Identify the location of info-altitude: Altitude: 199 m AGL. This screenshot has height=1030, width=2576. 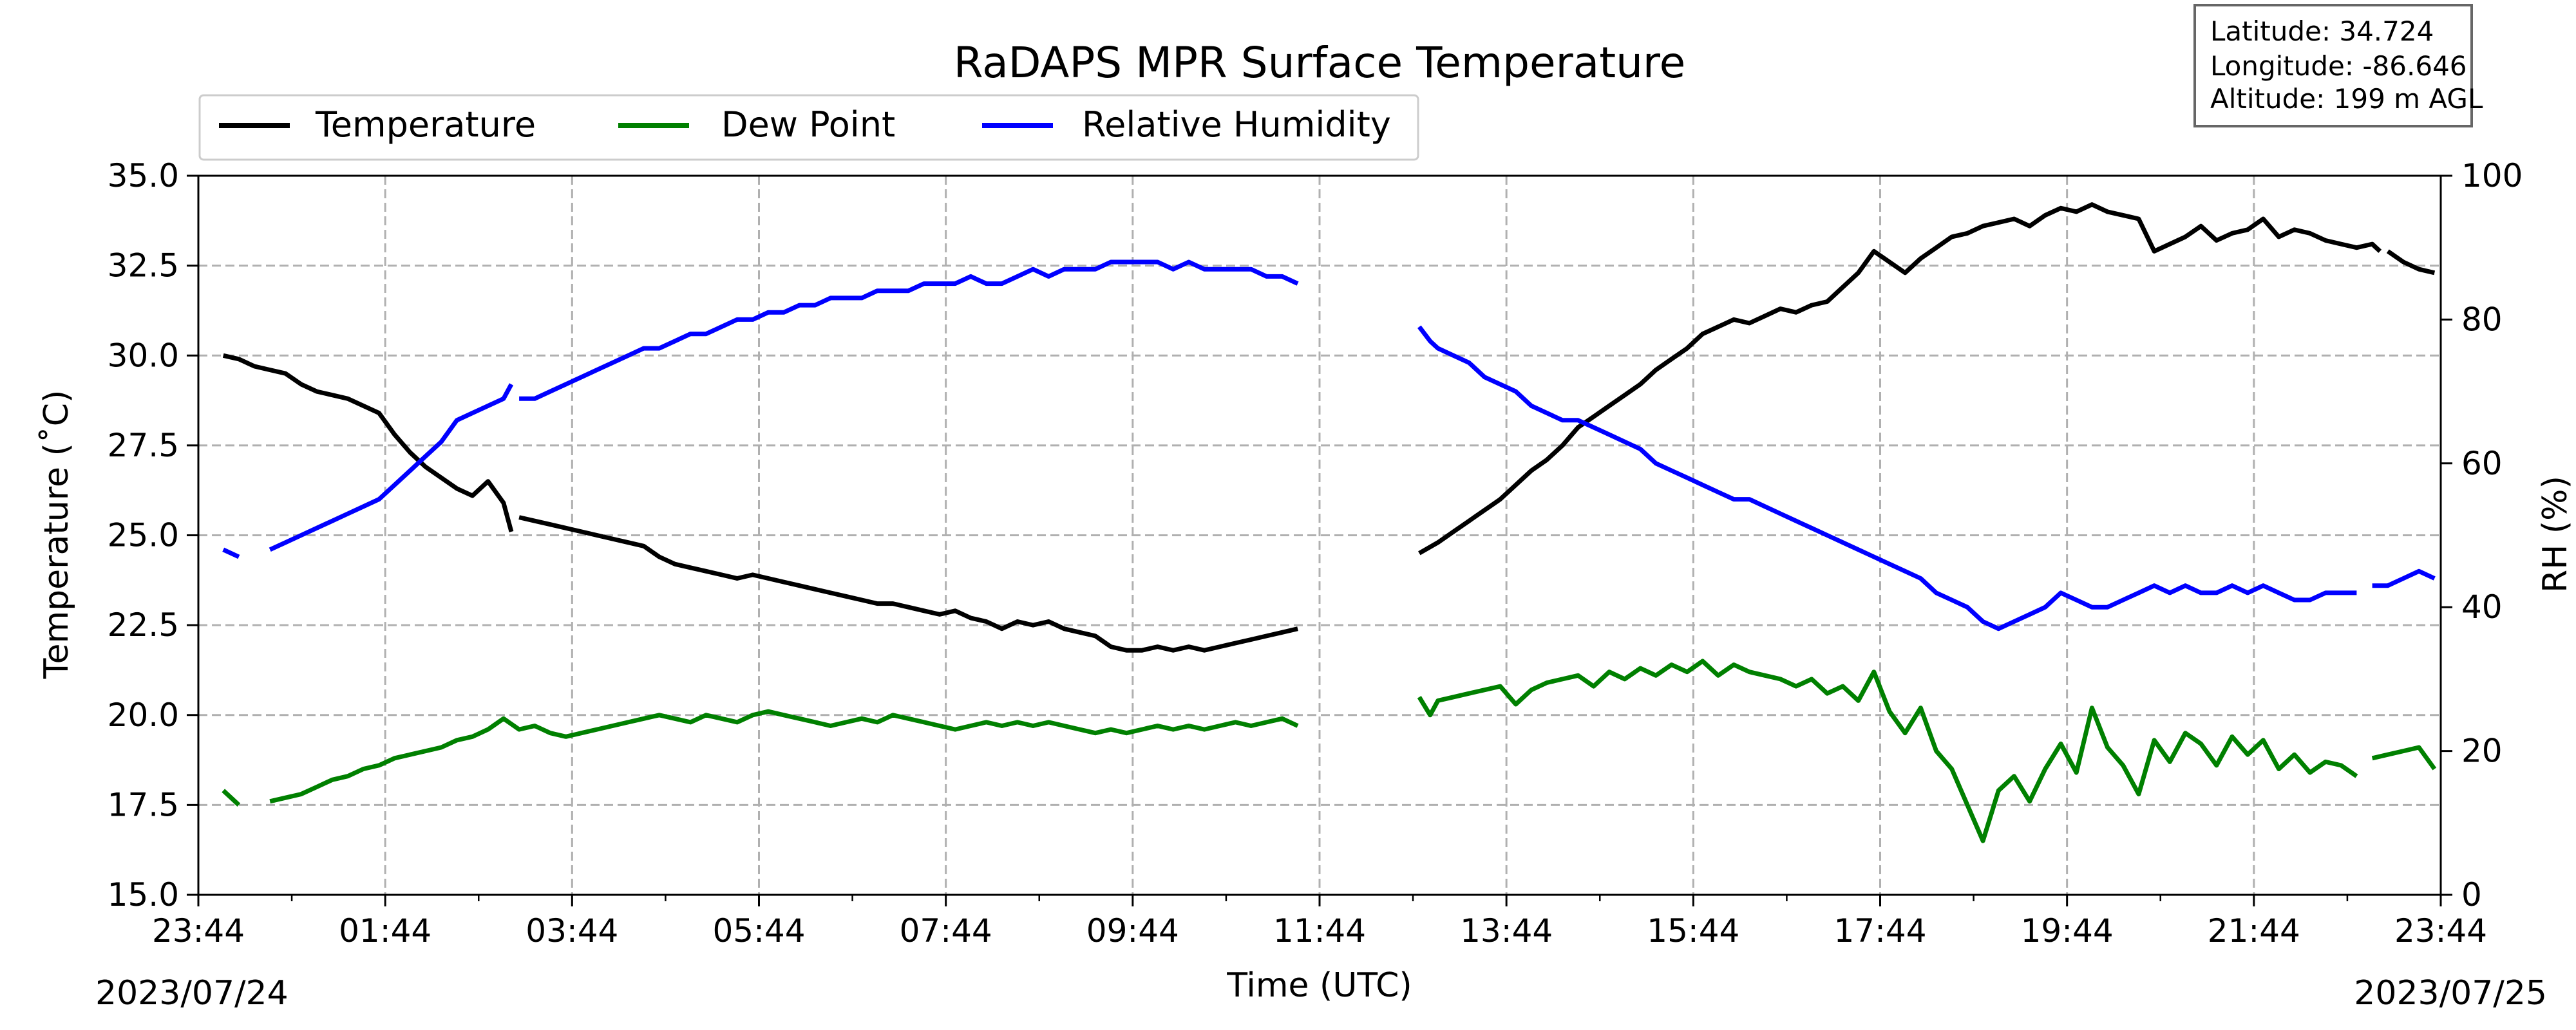
(2346, 99).